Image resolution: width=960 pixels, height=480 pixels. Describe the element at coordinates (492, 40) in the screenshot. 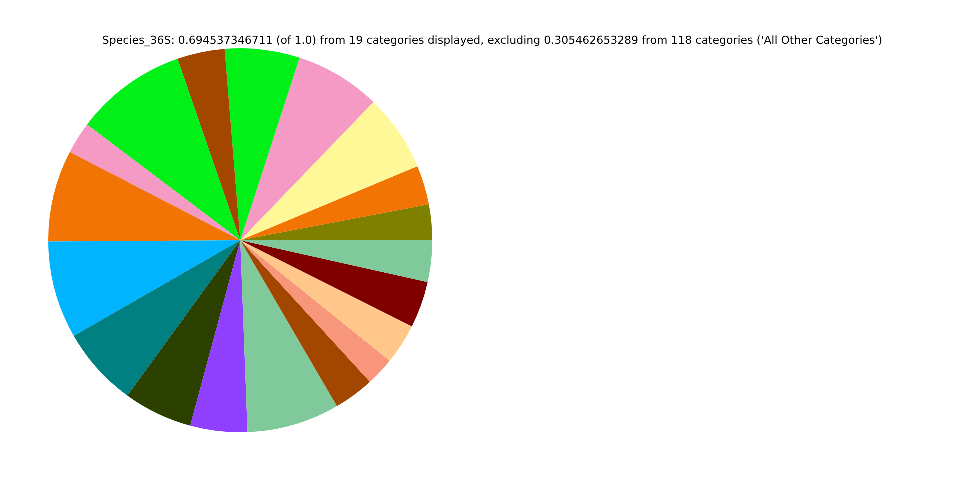

I see `text: Species_36S: 0.694537346711 (of 1.0) from 19 categories displayed, excluding 0.305462653289 from 118 categories ('All Other Categories')` at that location.